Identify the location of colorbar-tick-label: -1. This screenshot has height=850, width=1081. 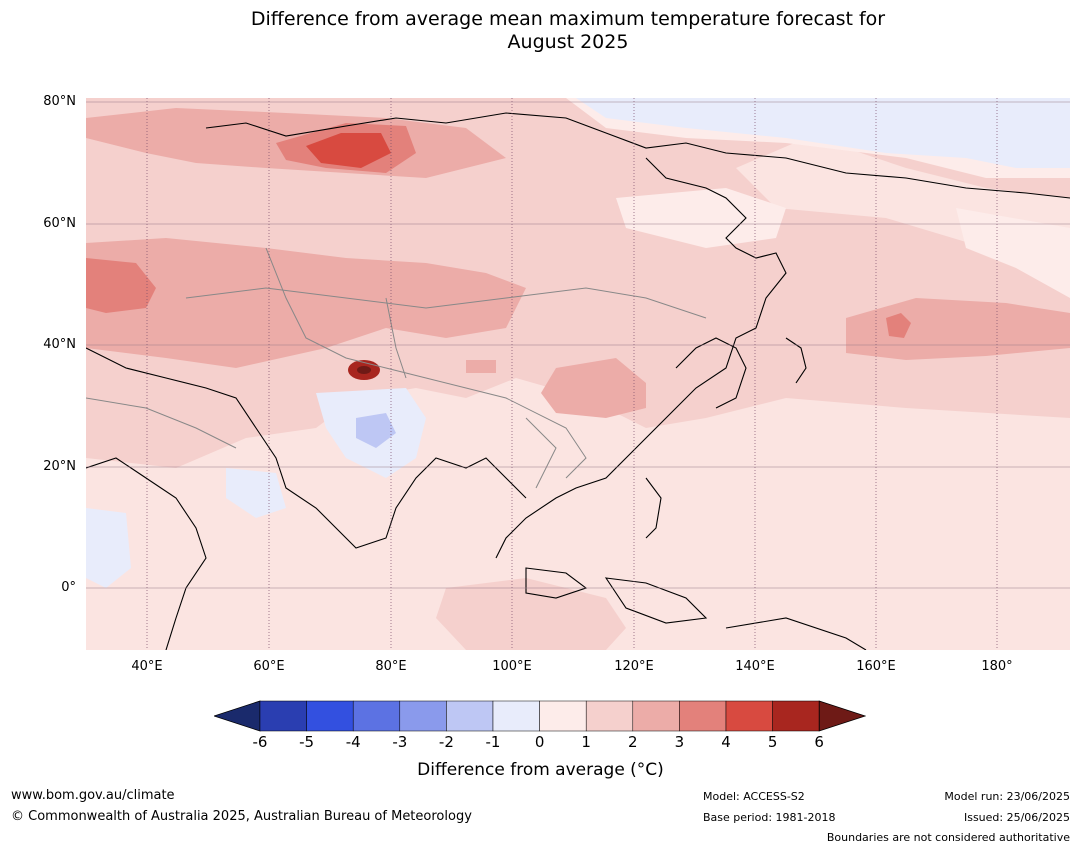
(493, 742).